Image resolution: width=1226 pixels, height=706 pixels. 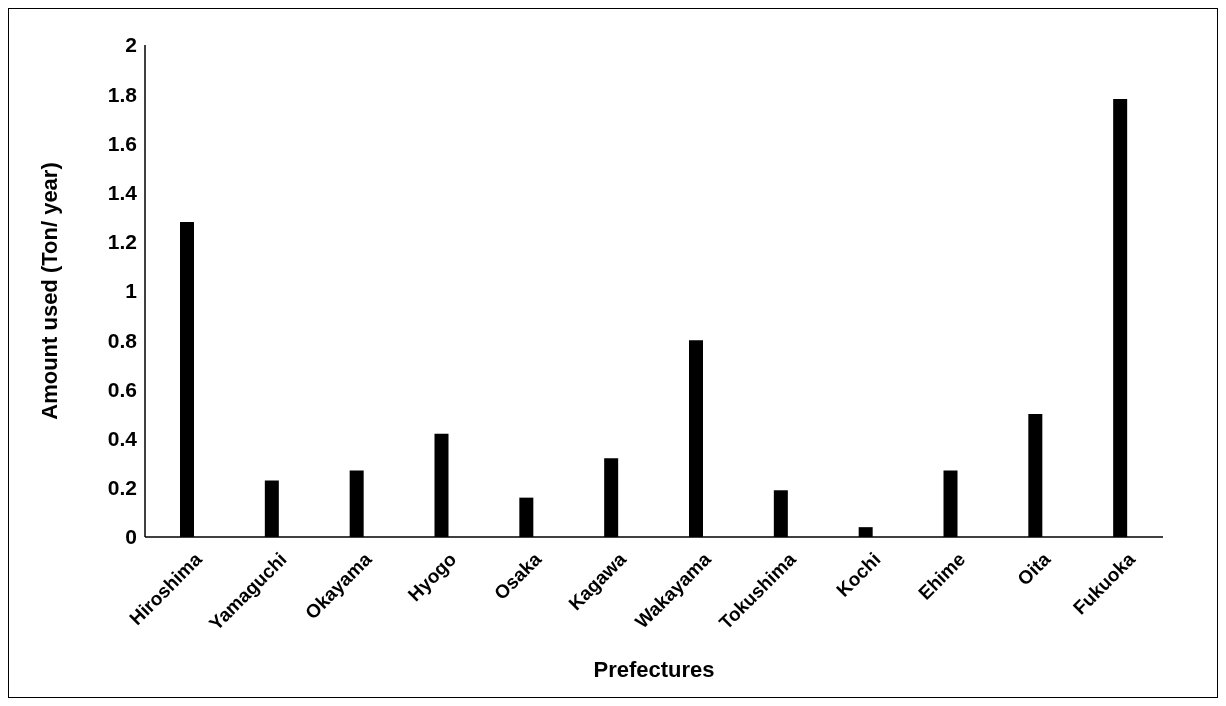 What do you see at coordinates (122, 389) in the screenshot?
I see `y-tick-label: 0.6` at bounding box center [122, 389].